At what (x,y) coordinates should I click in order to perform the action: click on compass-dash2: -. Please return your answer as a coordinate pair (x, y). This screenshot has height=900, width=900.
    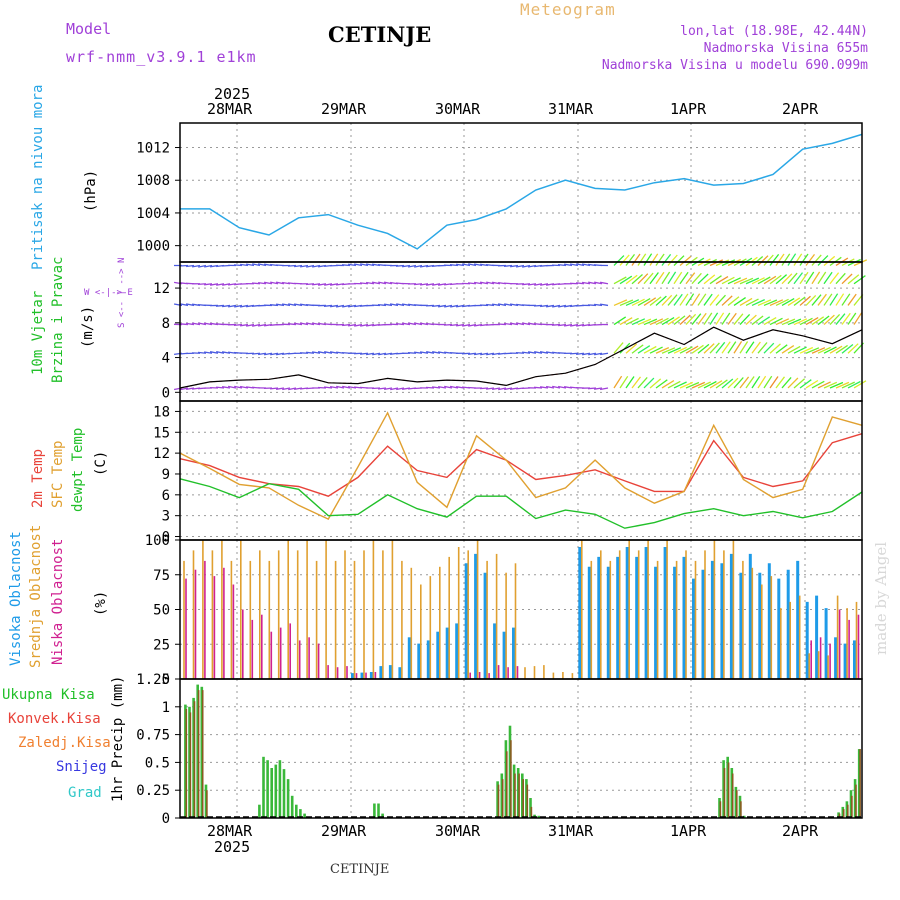
    Looking at the image, I should click on (114, 293).